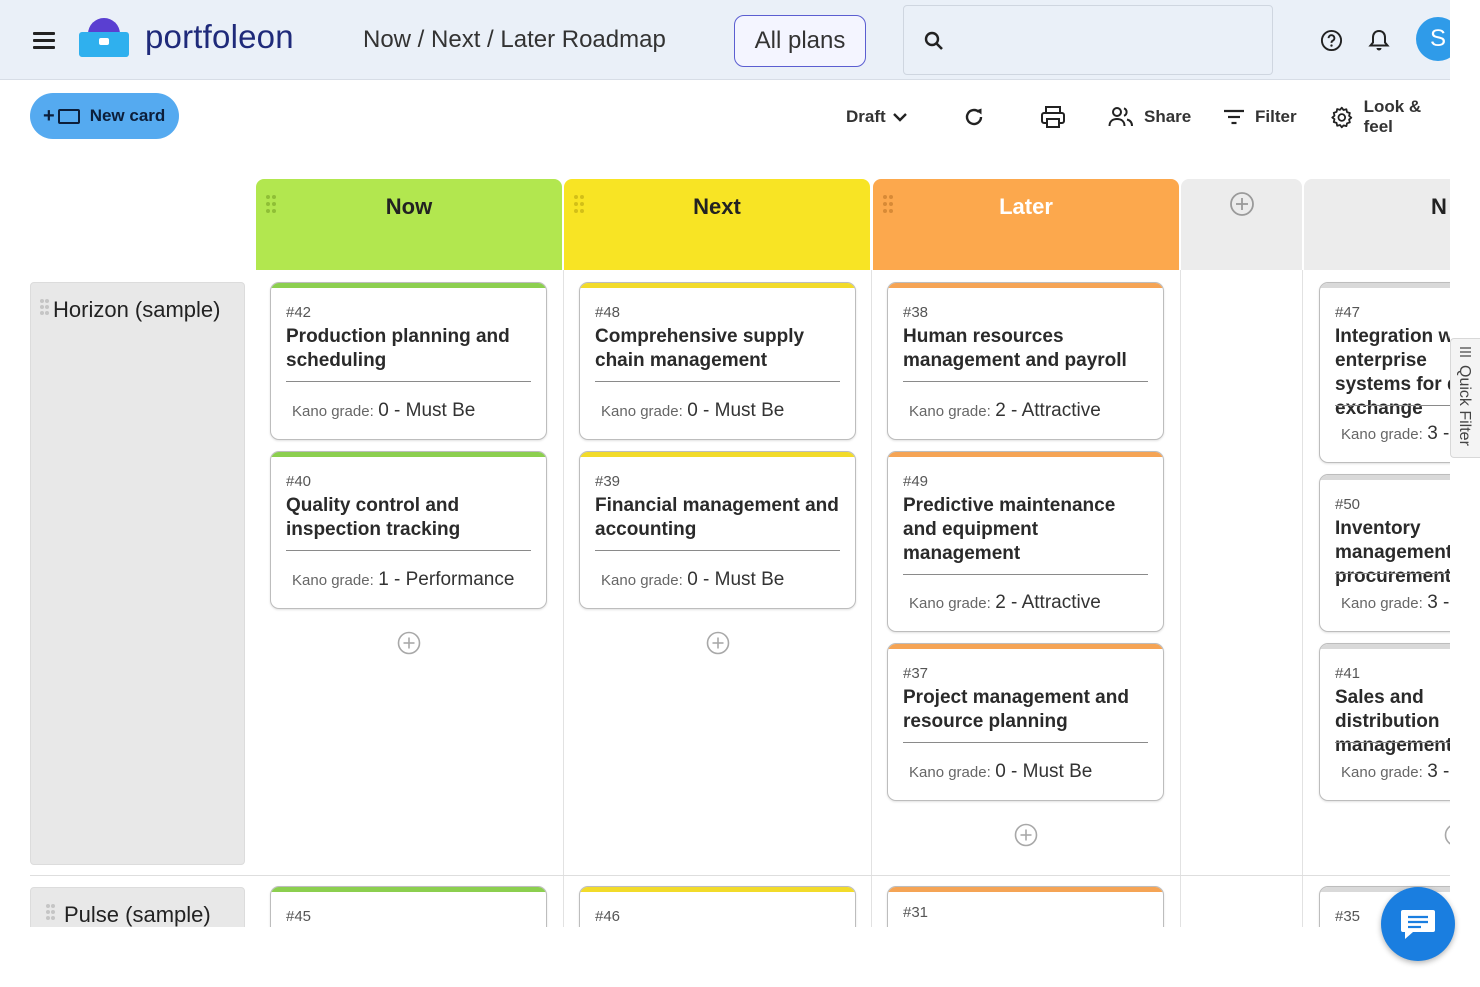 The width and height of the screenshot is (1480, 987). Describe the element at coordinates (408, 906) in the screenshot. I see `roadmap-card: #45` at that location.